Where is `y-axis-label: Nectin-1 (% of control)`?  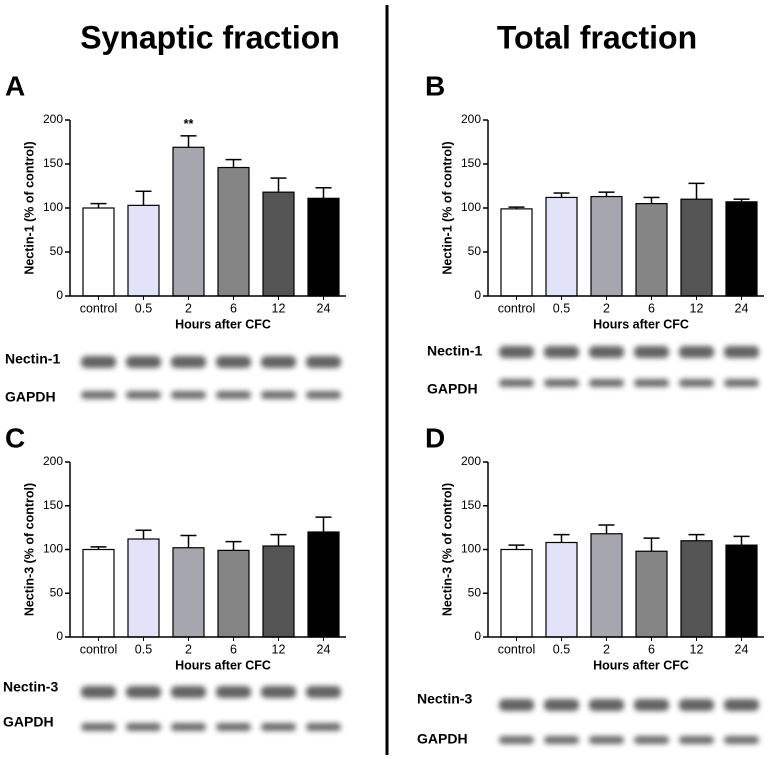 y-axis-label: Nectin-1 (% of control) is located at coordinates (447, 207).